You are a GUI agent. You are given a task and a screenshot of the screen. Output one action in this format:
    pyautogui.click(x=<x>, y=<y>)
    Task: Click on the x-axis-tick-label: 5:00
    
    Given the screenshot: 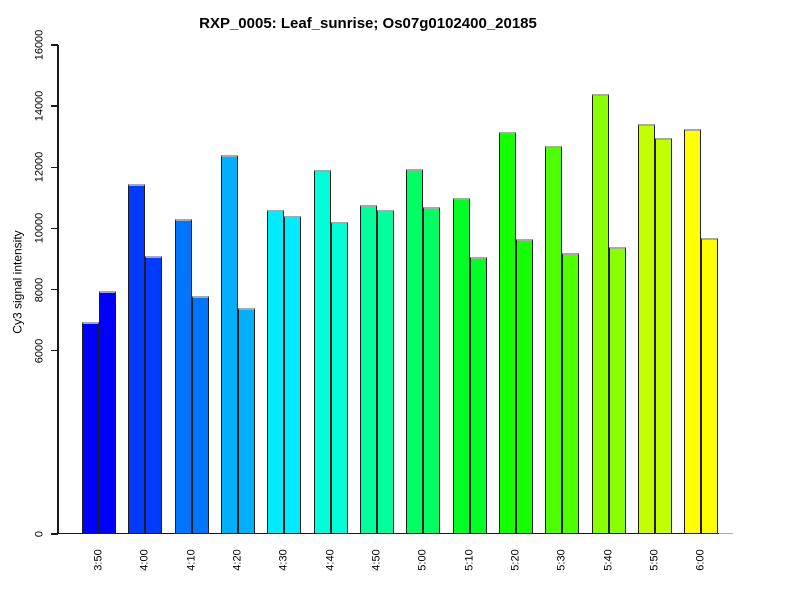 What is the action you would take?
    pyautogui.click(x=422, y=560)
    